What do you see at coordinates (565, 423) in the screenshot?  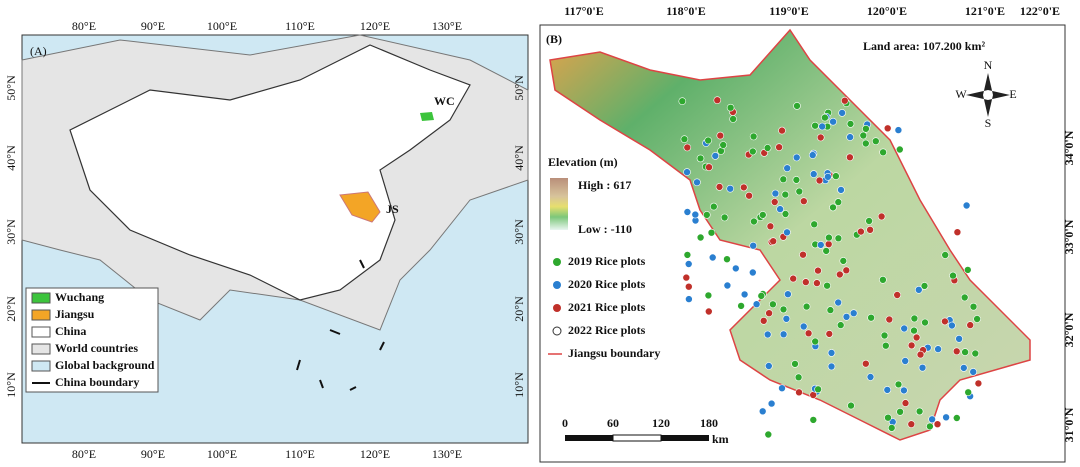 I see `label: 0` at bounding box center [565, 423].